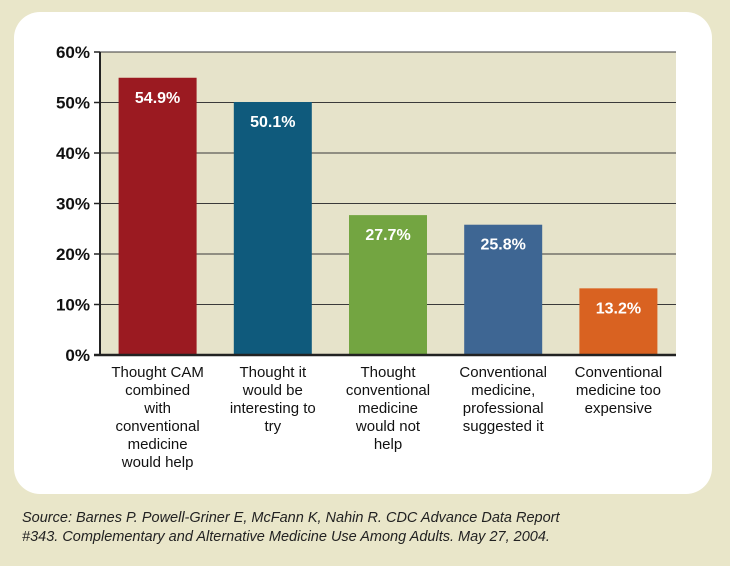 The image size is (730, 566). What do you see at coordinates (503, 245) in the screenshot?
I see `data-label: 25.8%` at bounding box center [503, 245].